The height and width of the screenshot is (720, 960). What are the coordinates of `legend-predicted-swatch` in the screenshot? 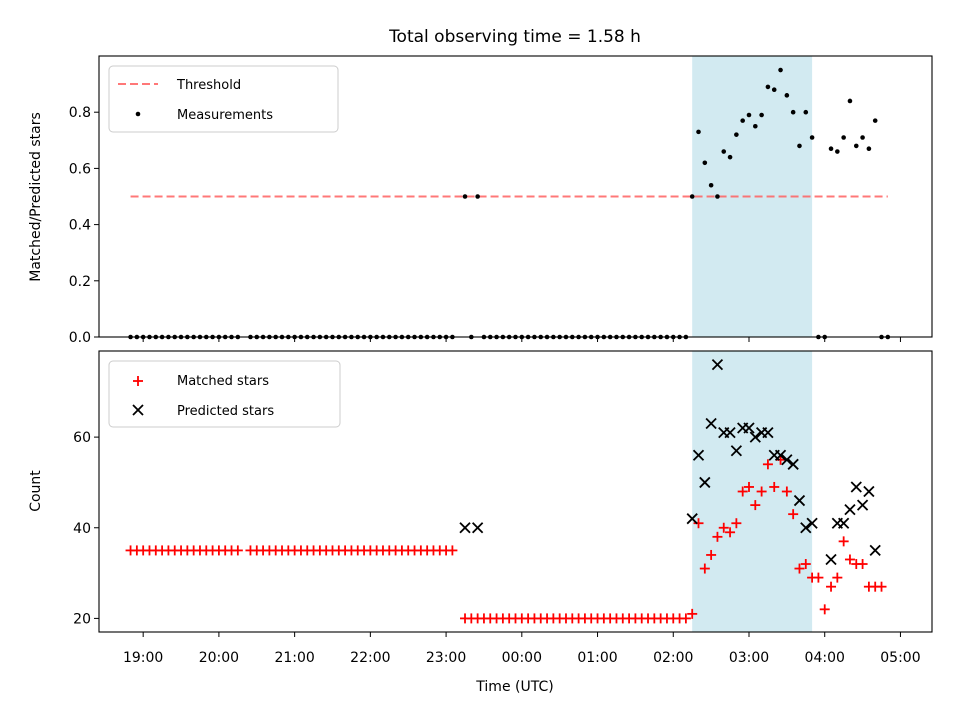 It's located at (138, 410).